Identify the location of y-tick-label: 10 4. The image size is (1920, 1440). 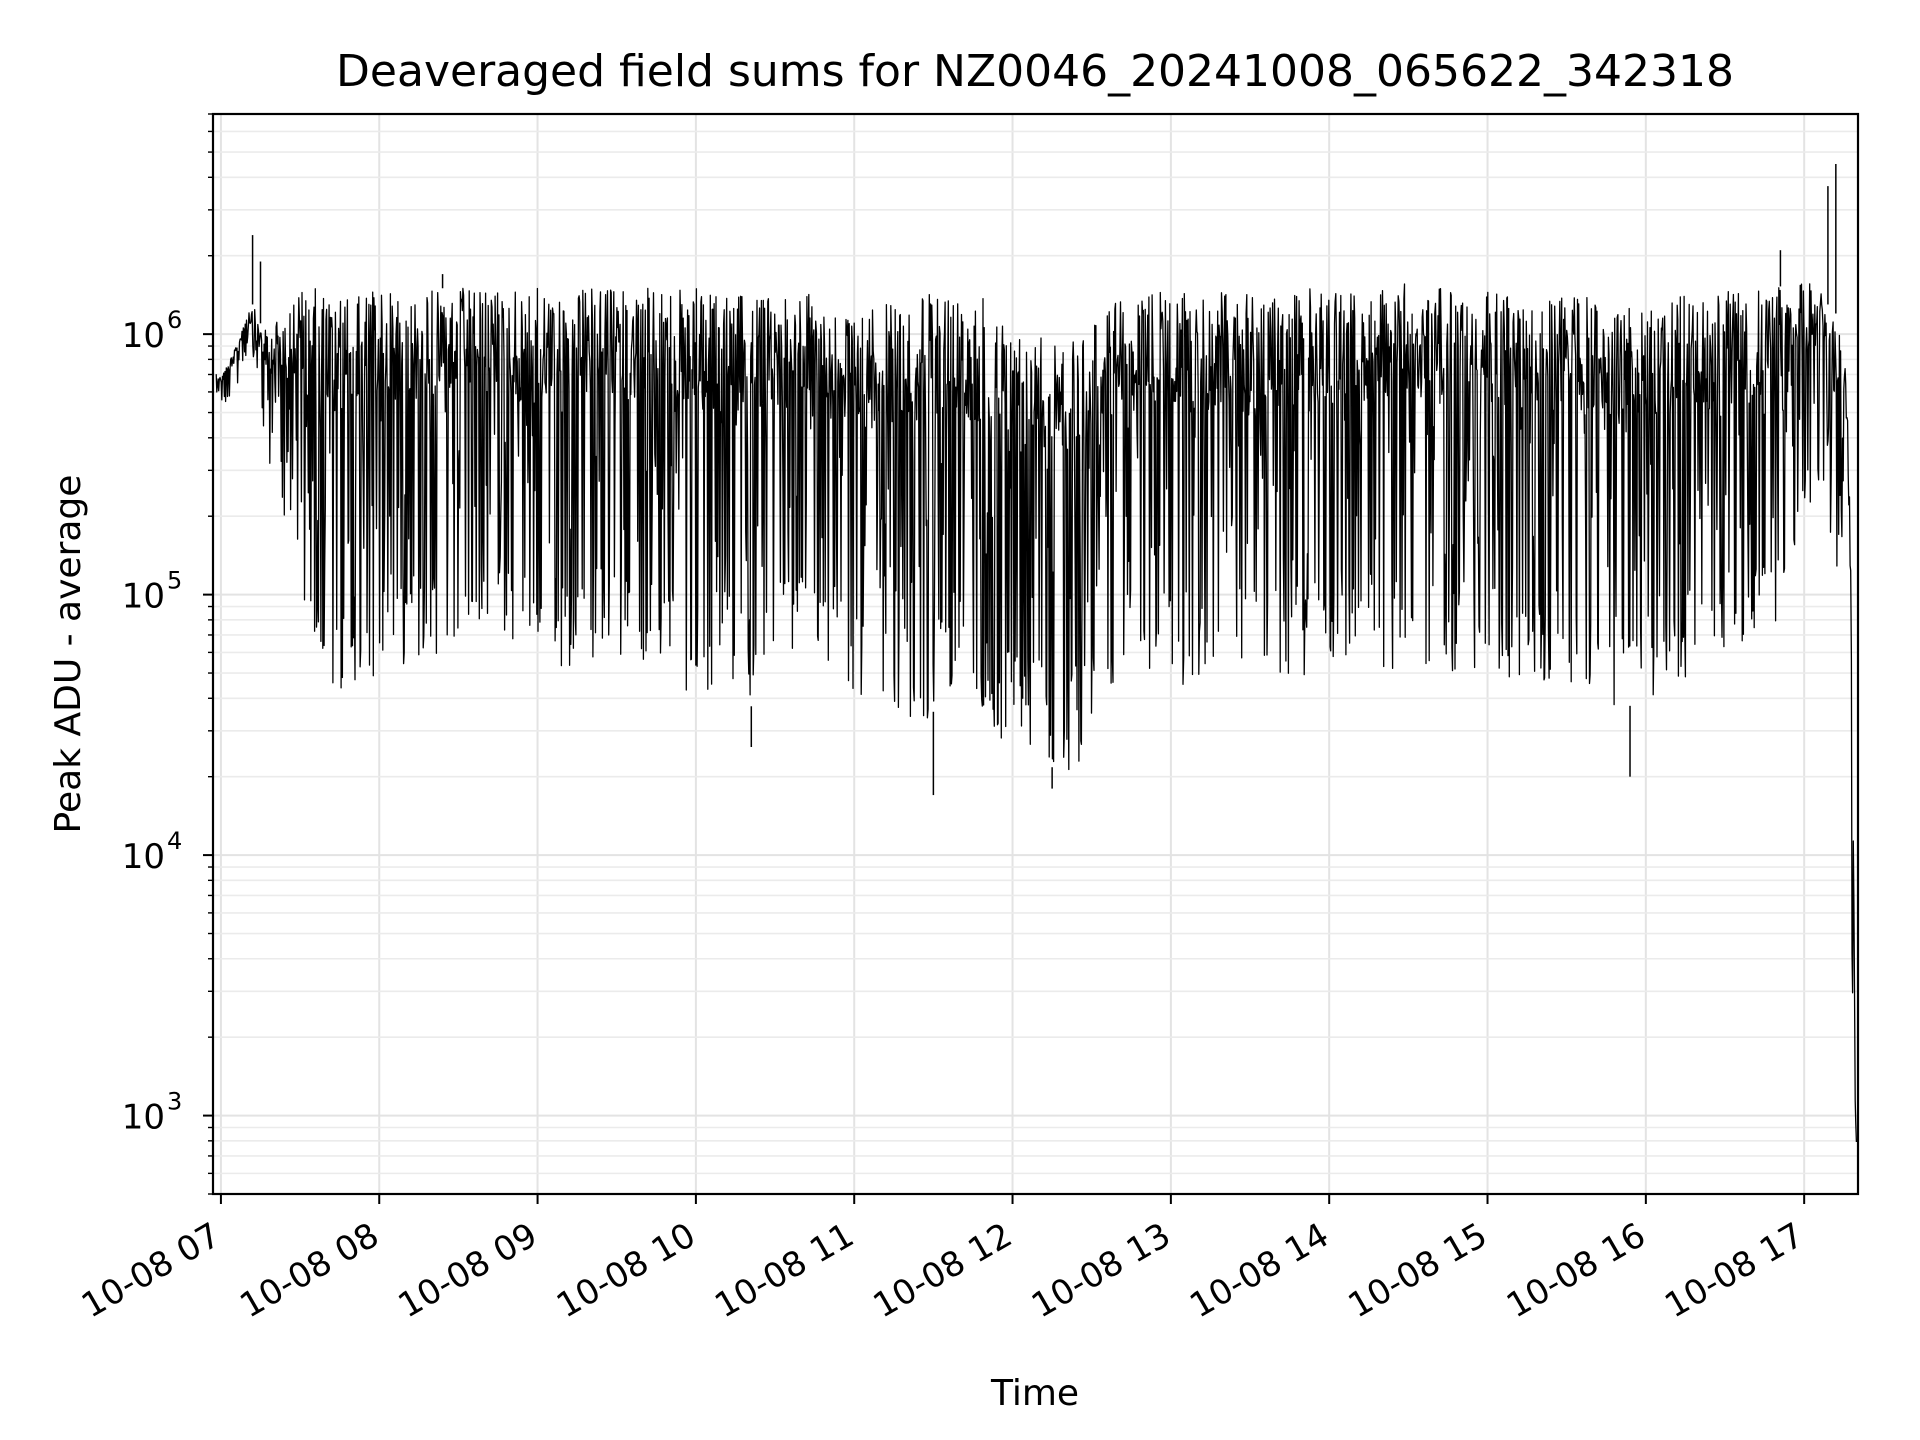
(152, 852).